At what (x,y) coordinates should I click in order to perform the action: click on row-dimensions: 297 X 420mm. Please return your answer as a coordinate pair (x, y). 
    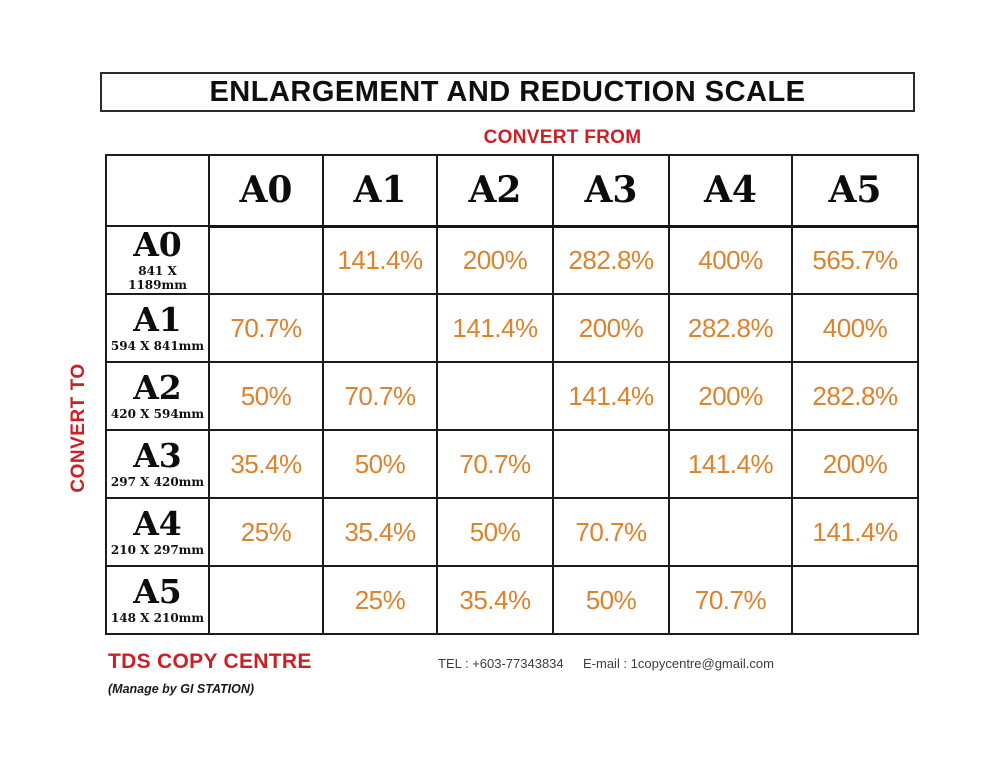
    Looking at the image, I should click on (157, 482).